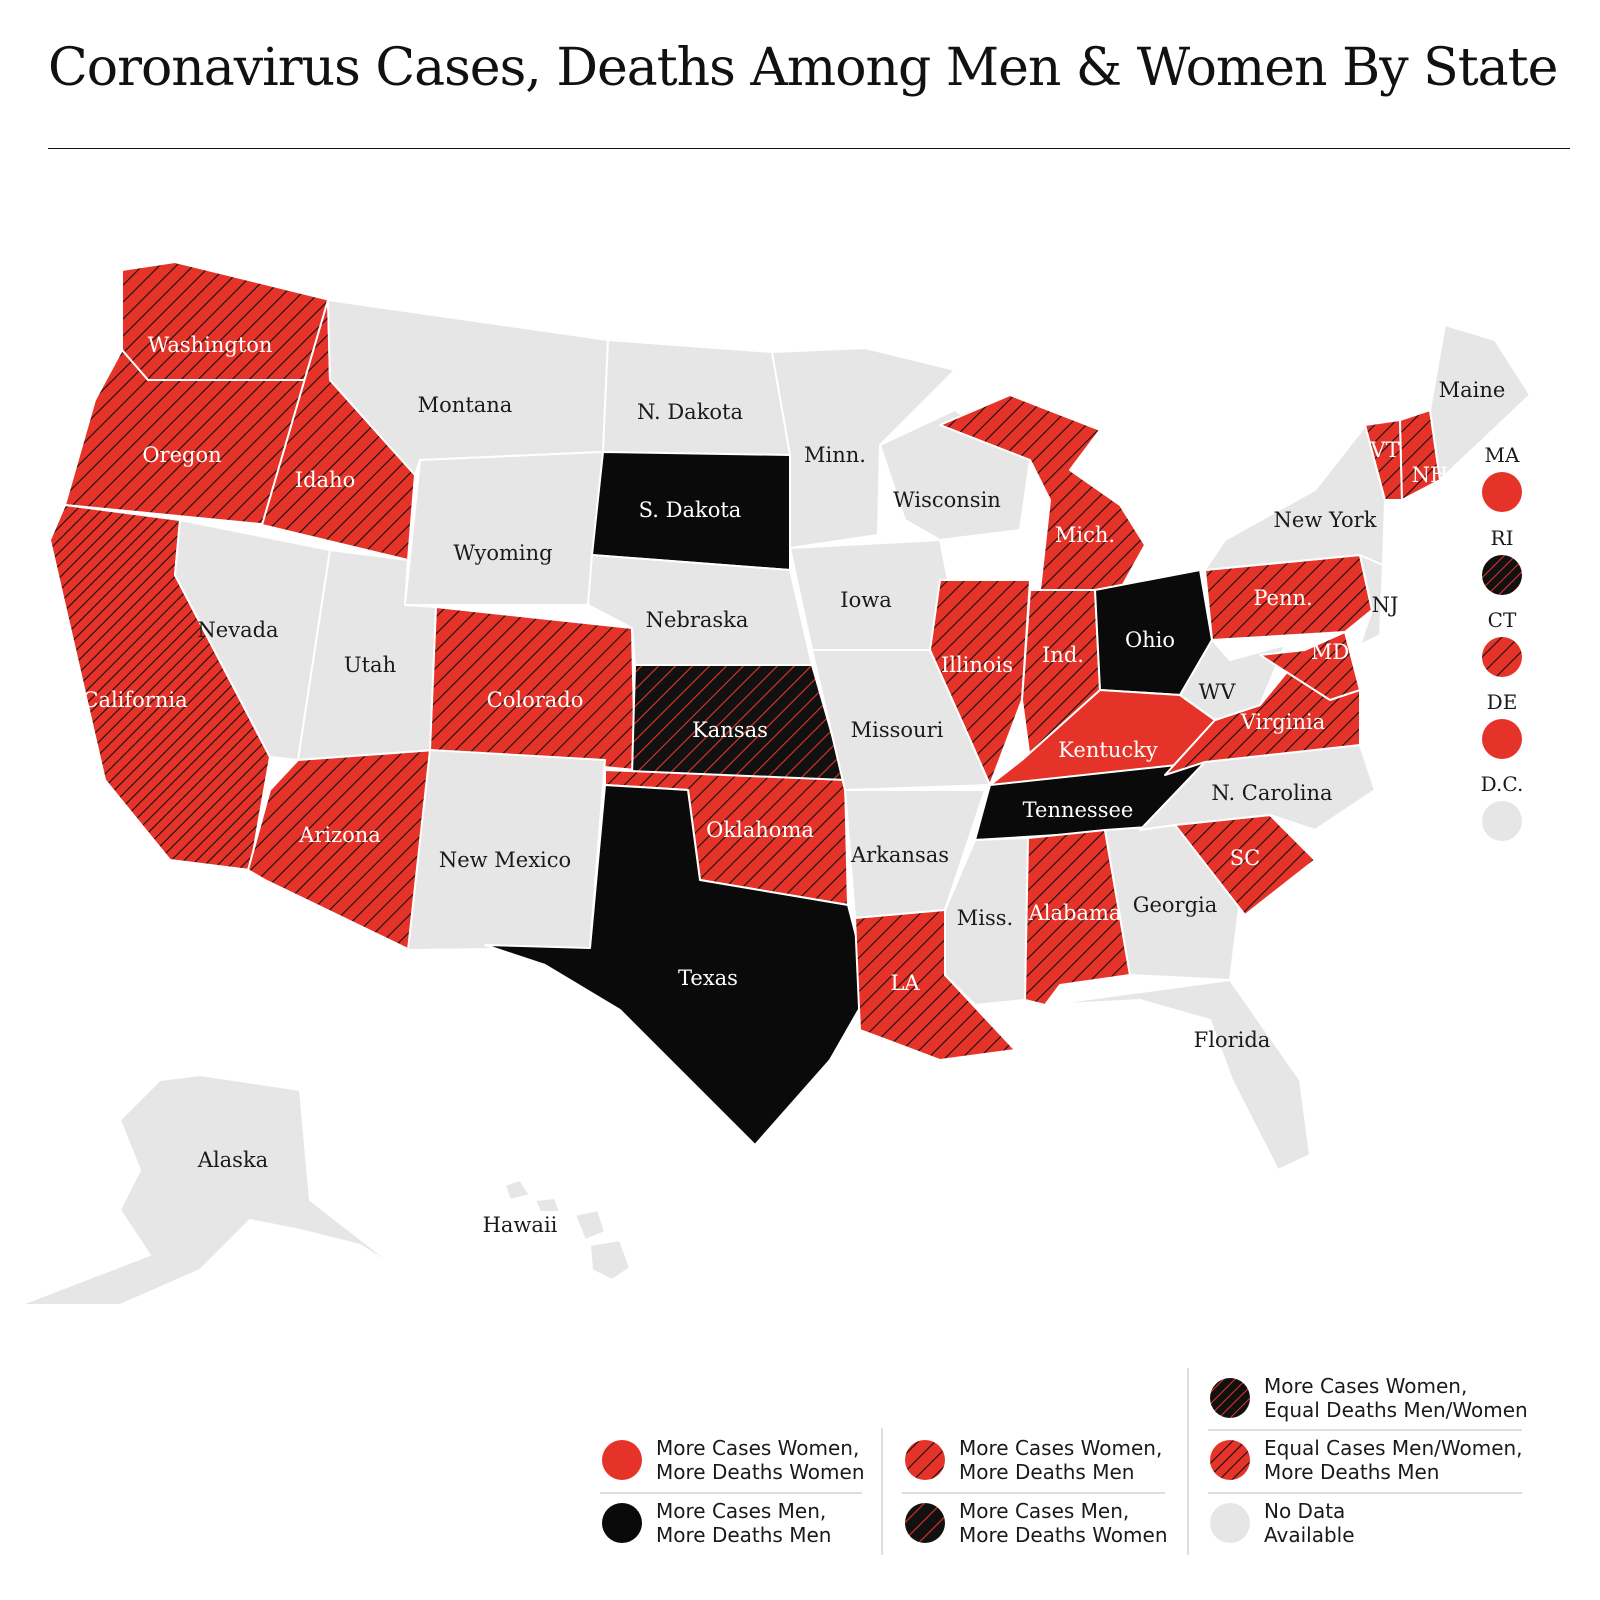  What do you see at coordinates (325, 480) in the screenshot?
I see `state-label-idaho: Idaho` at bounding box center [325, 480].